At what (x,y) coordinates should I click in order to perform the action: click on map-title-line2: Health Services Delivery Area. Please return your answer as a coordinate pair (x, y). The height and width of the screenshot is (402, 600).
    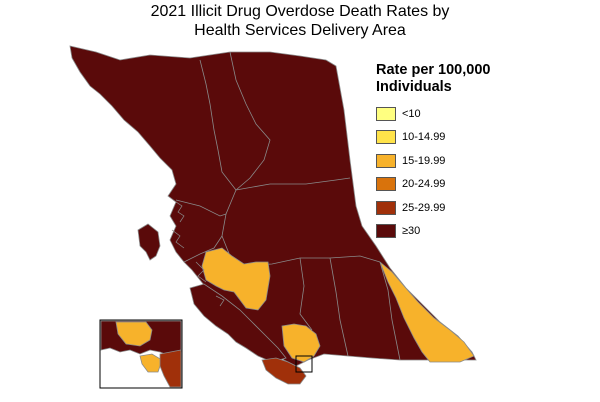
    Looking at the image, I should click on (300, 30).